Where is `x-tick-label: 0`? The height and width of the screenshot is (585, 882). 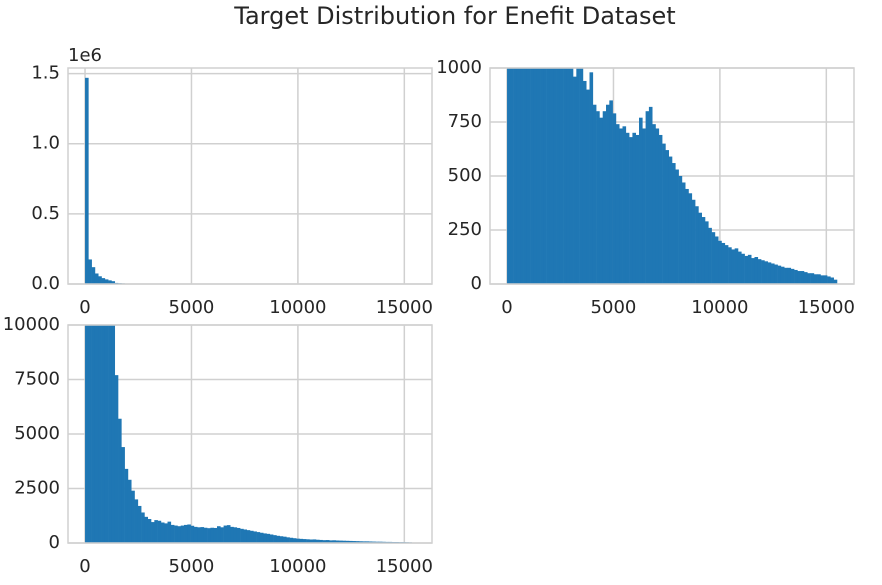 x-tick-label: 0 is located at coordinates (84, 307).